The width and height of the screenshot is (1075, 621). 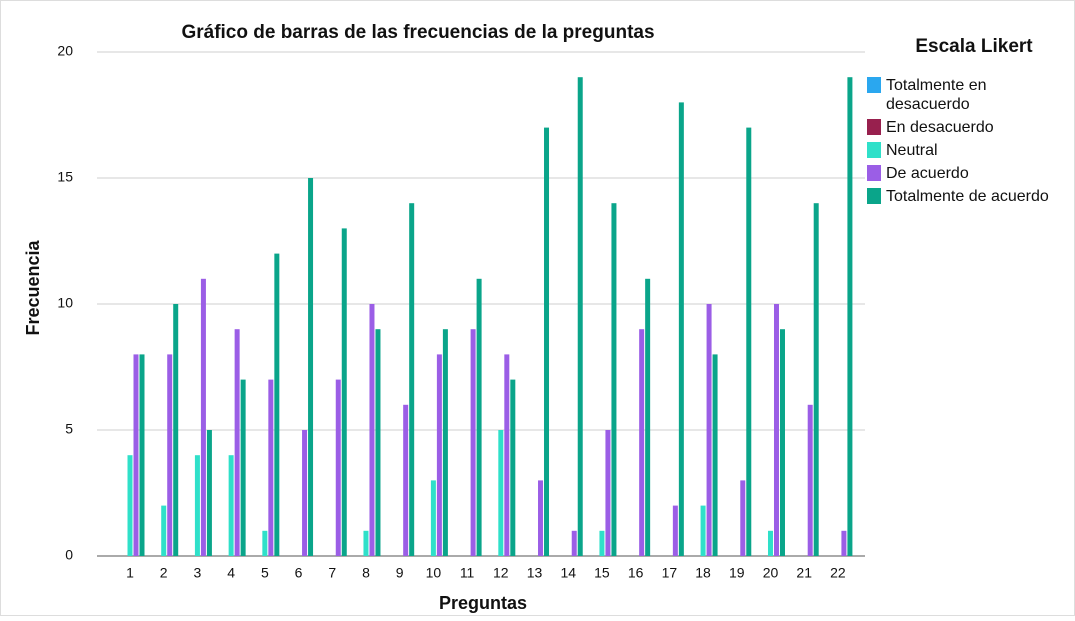 What do you see at coordinates (65, 303) in the screenshot?
I see `y-tick-label: 10` at bounding box center [65, 303].